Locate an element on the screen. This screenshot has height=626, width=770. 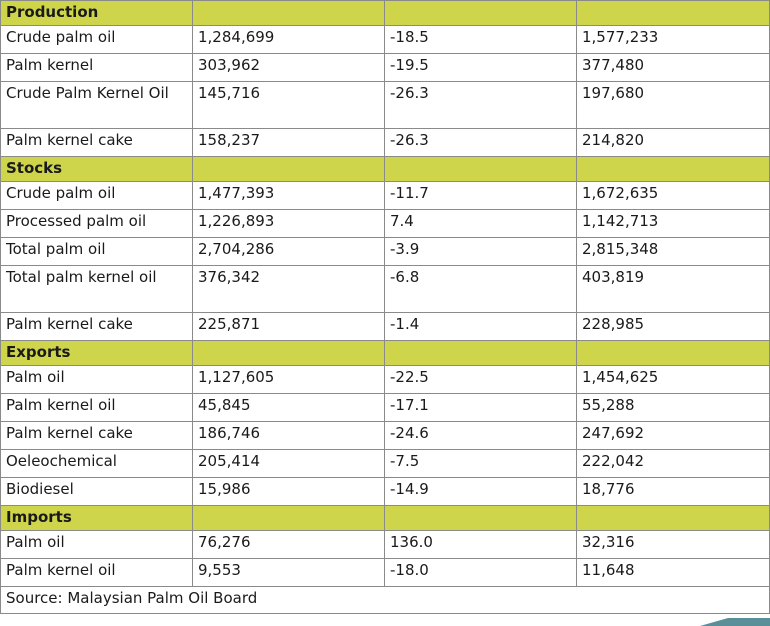
source-row: Source: Malaysian Palm Oil Board is located at coordinates (385, 600).